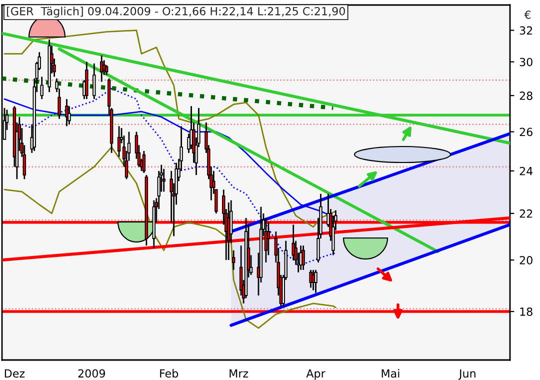 The width and height of the screenshot is (540, 380). I want to click on y-tick-label: 24, so click(526, 171).